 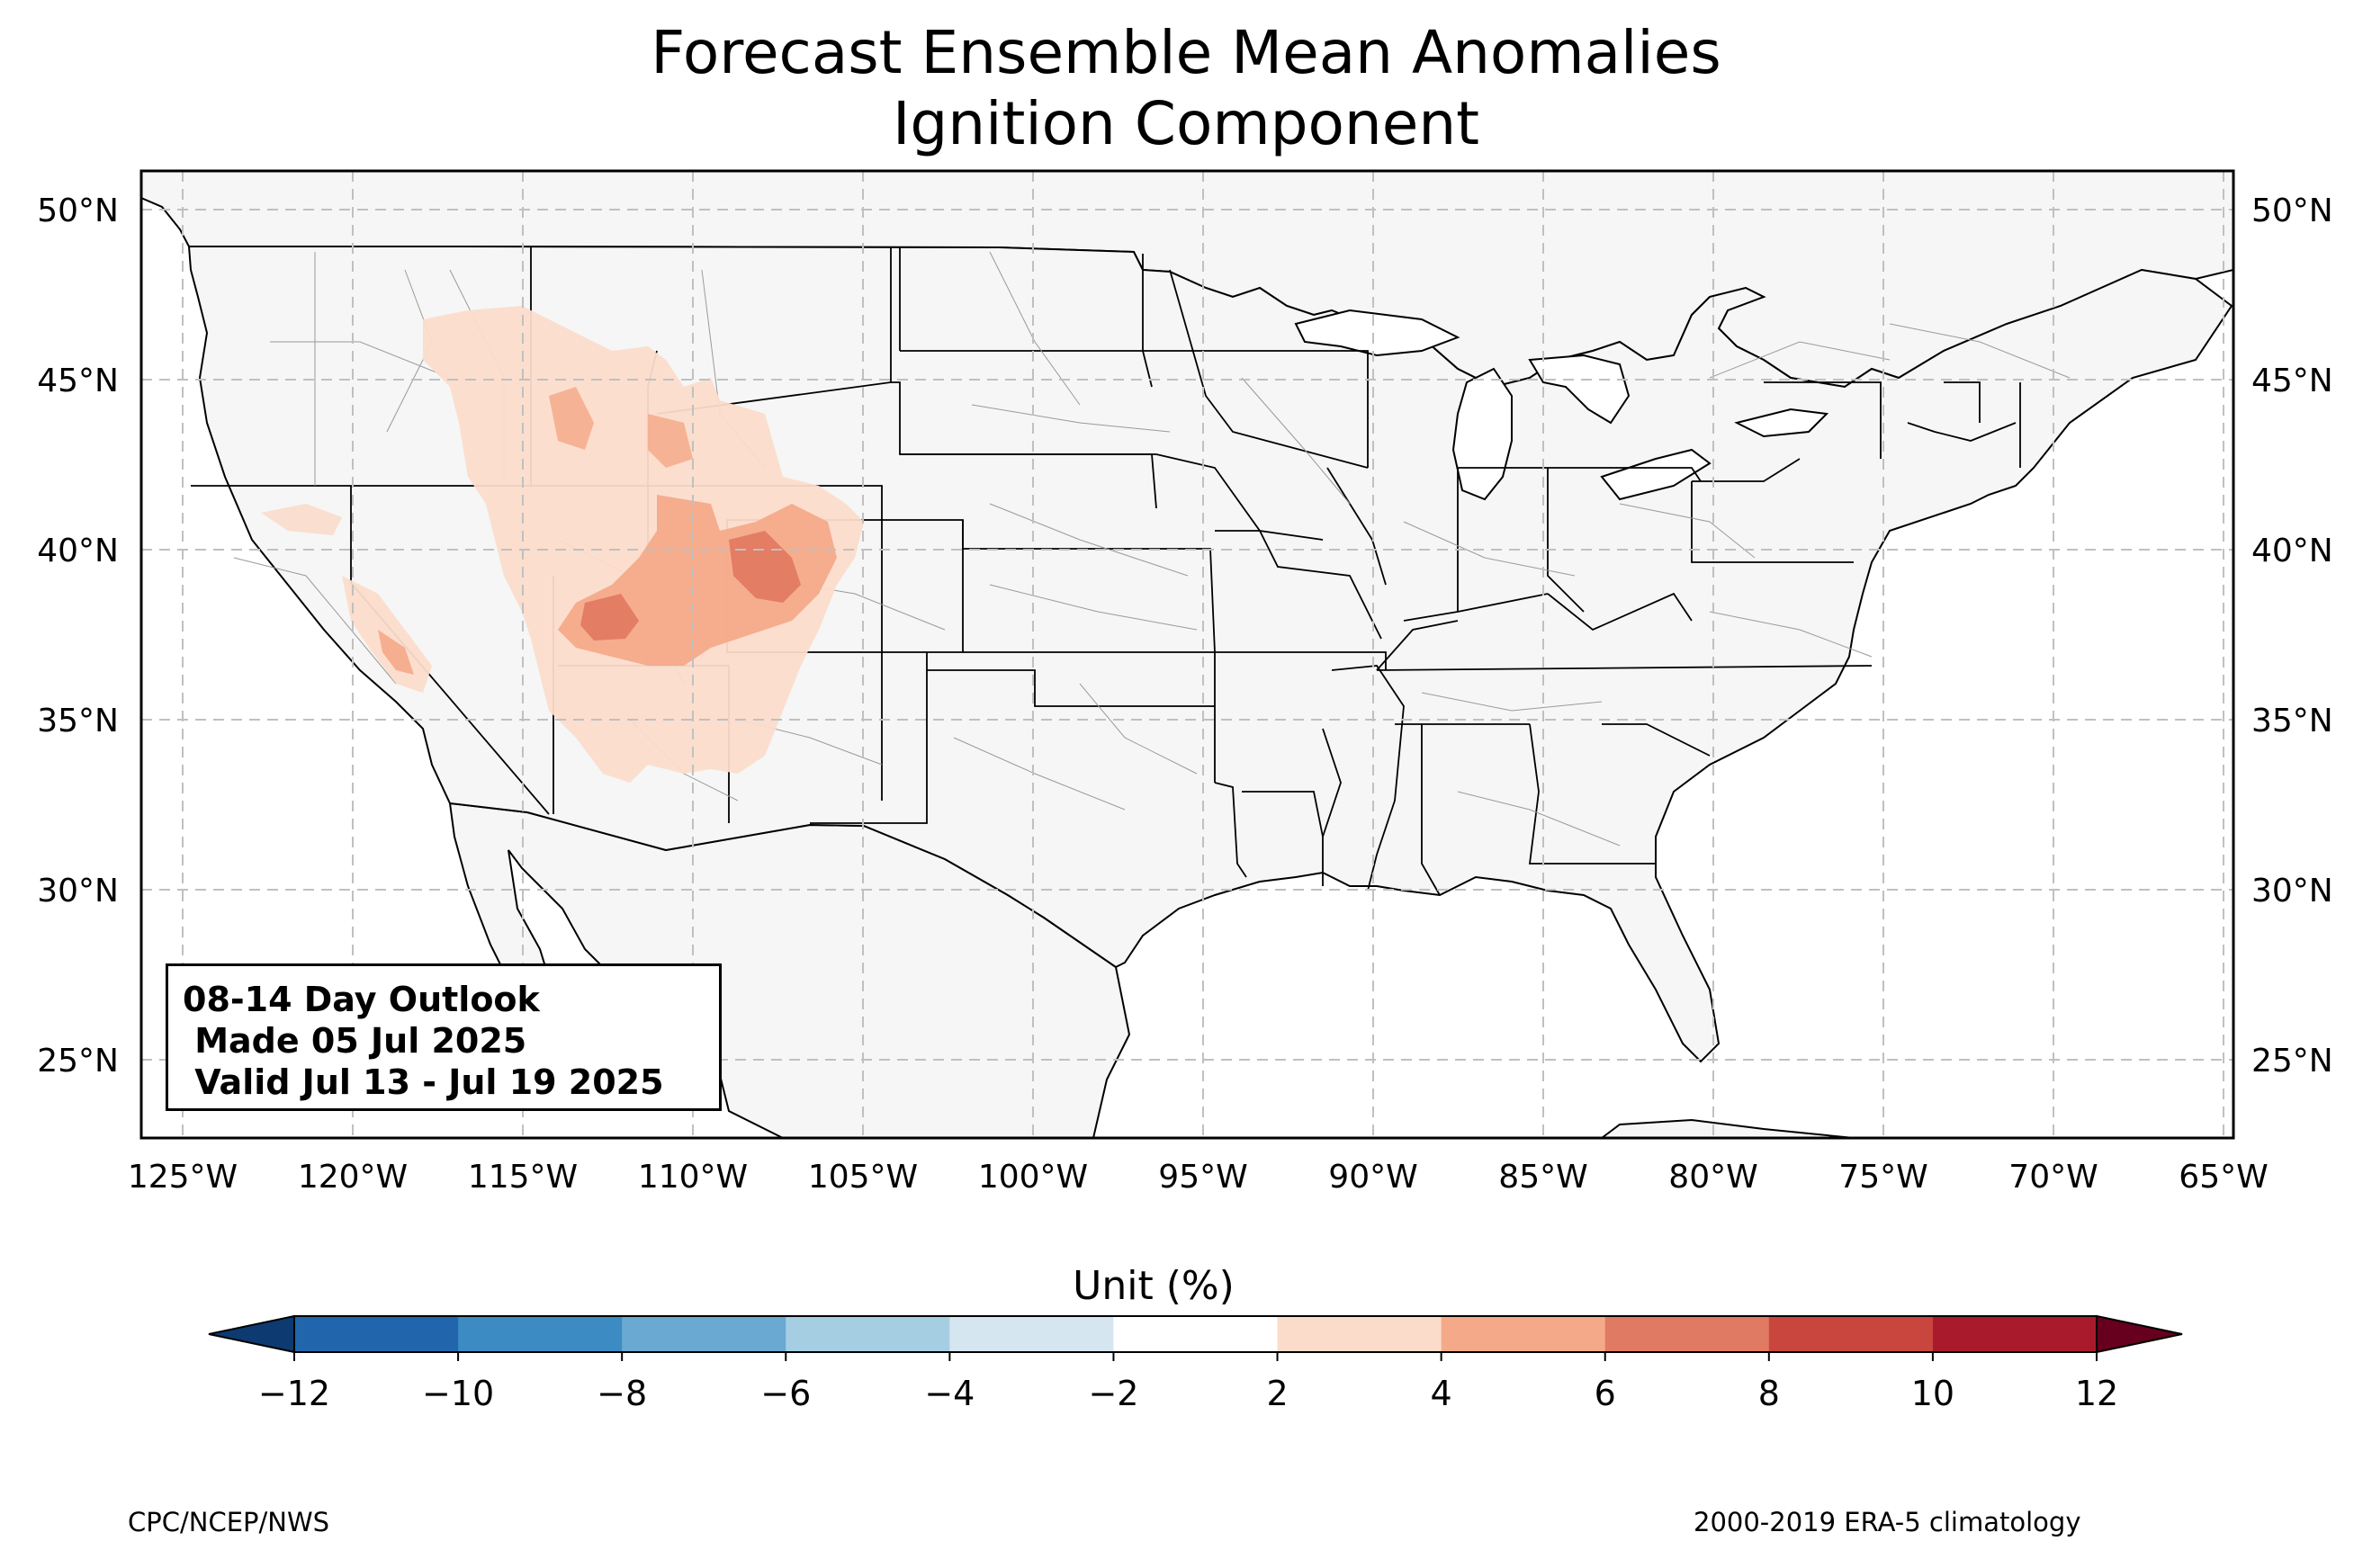 I want to click on lon-label-70w: 70°W, so click(x=2053, y=1177).